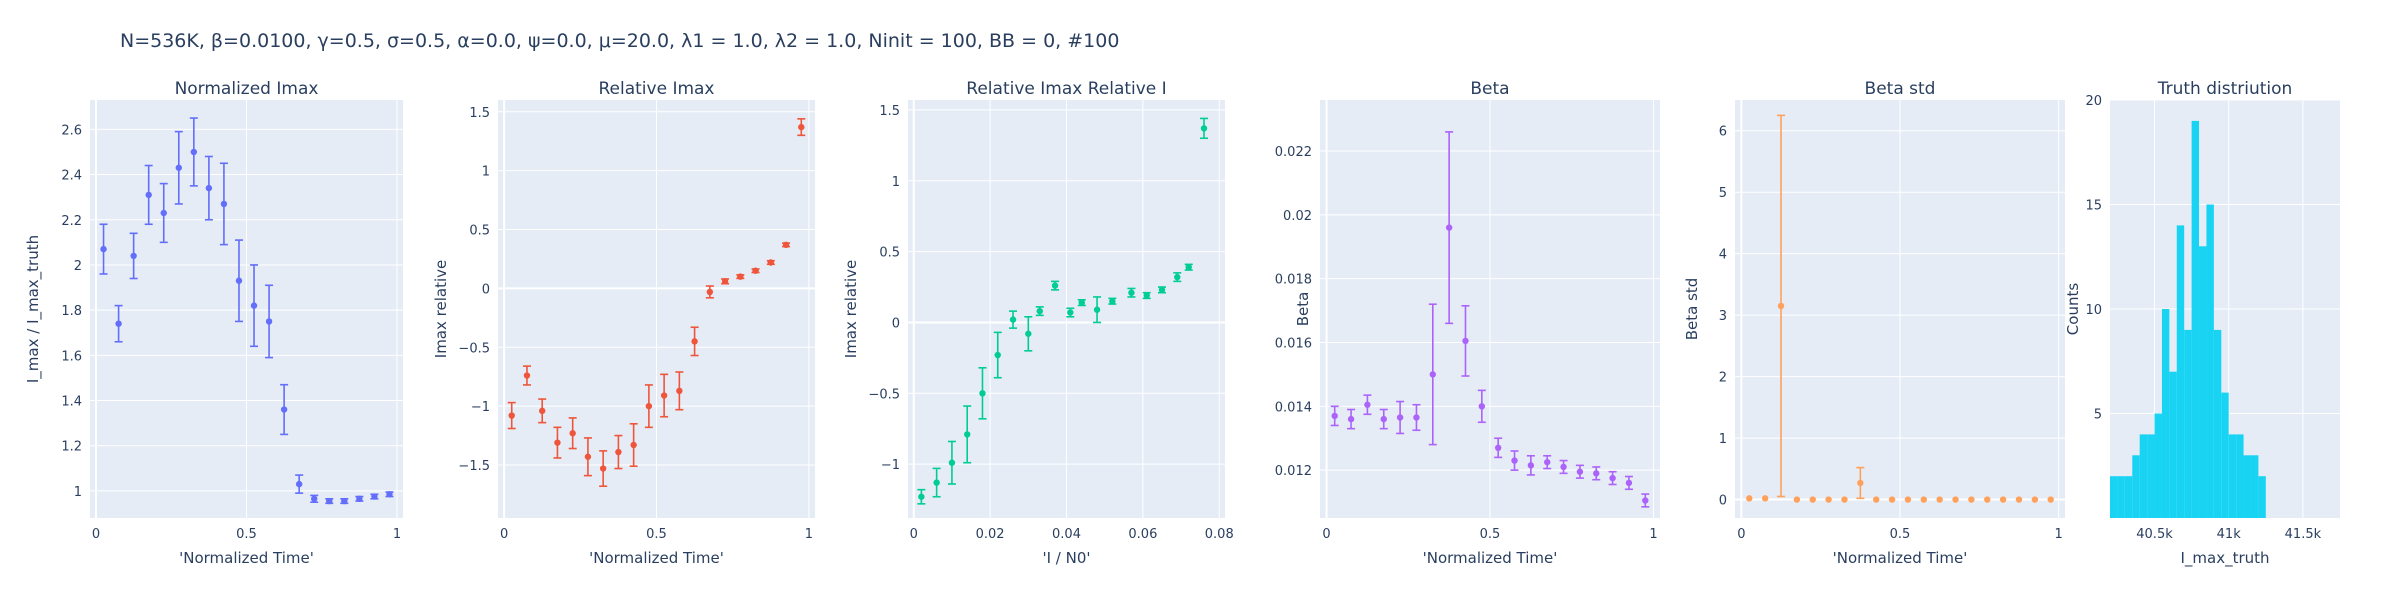  I want to click on y-tick-label: 1, so click(486, 172).